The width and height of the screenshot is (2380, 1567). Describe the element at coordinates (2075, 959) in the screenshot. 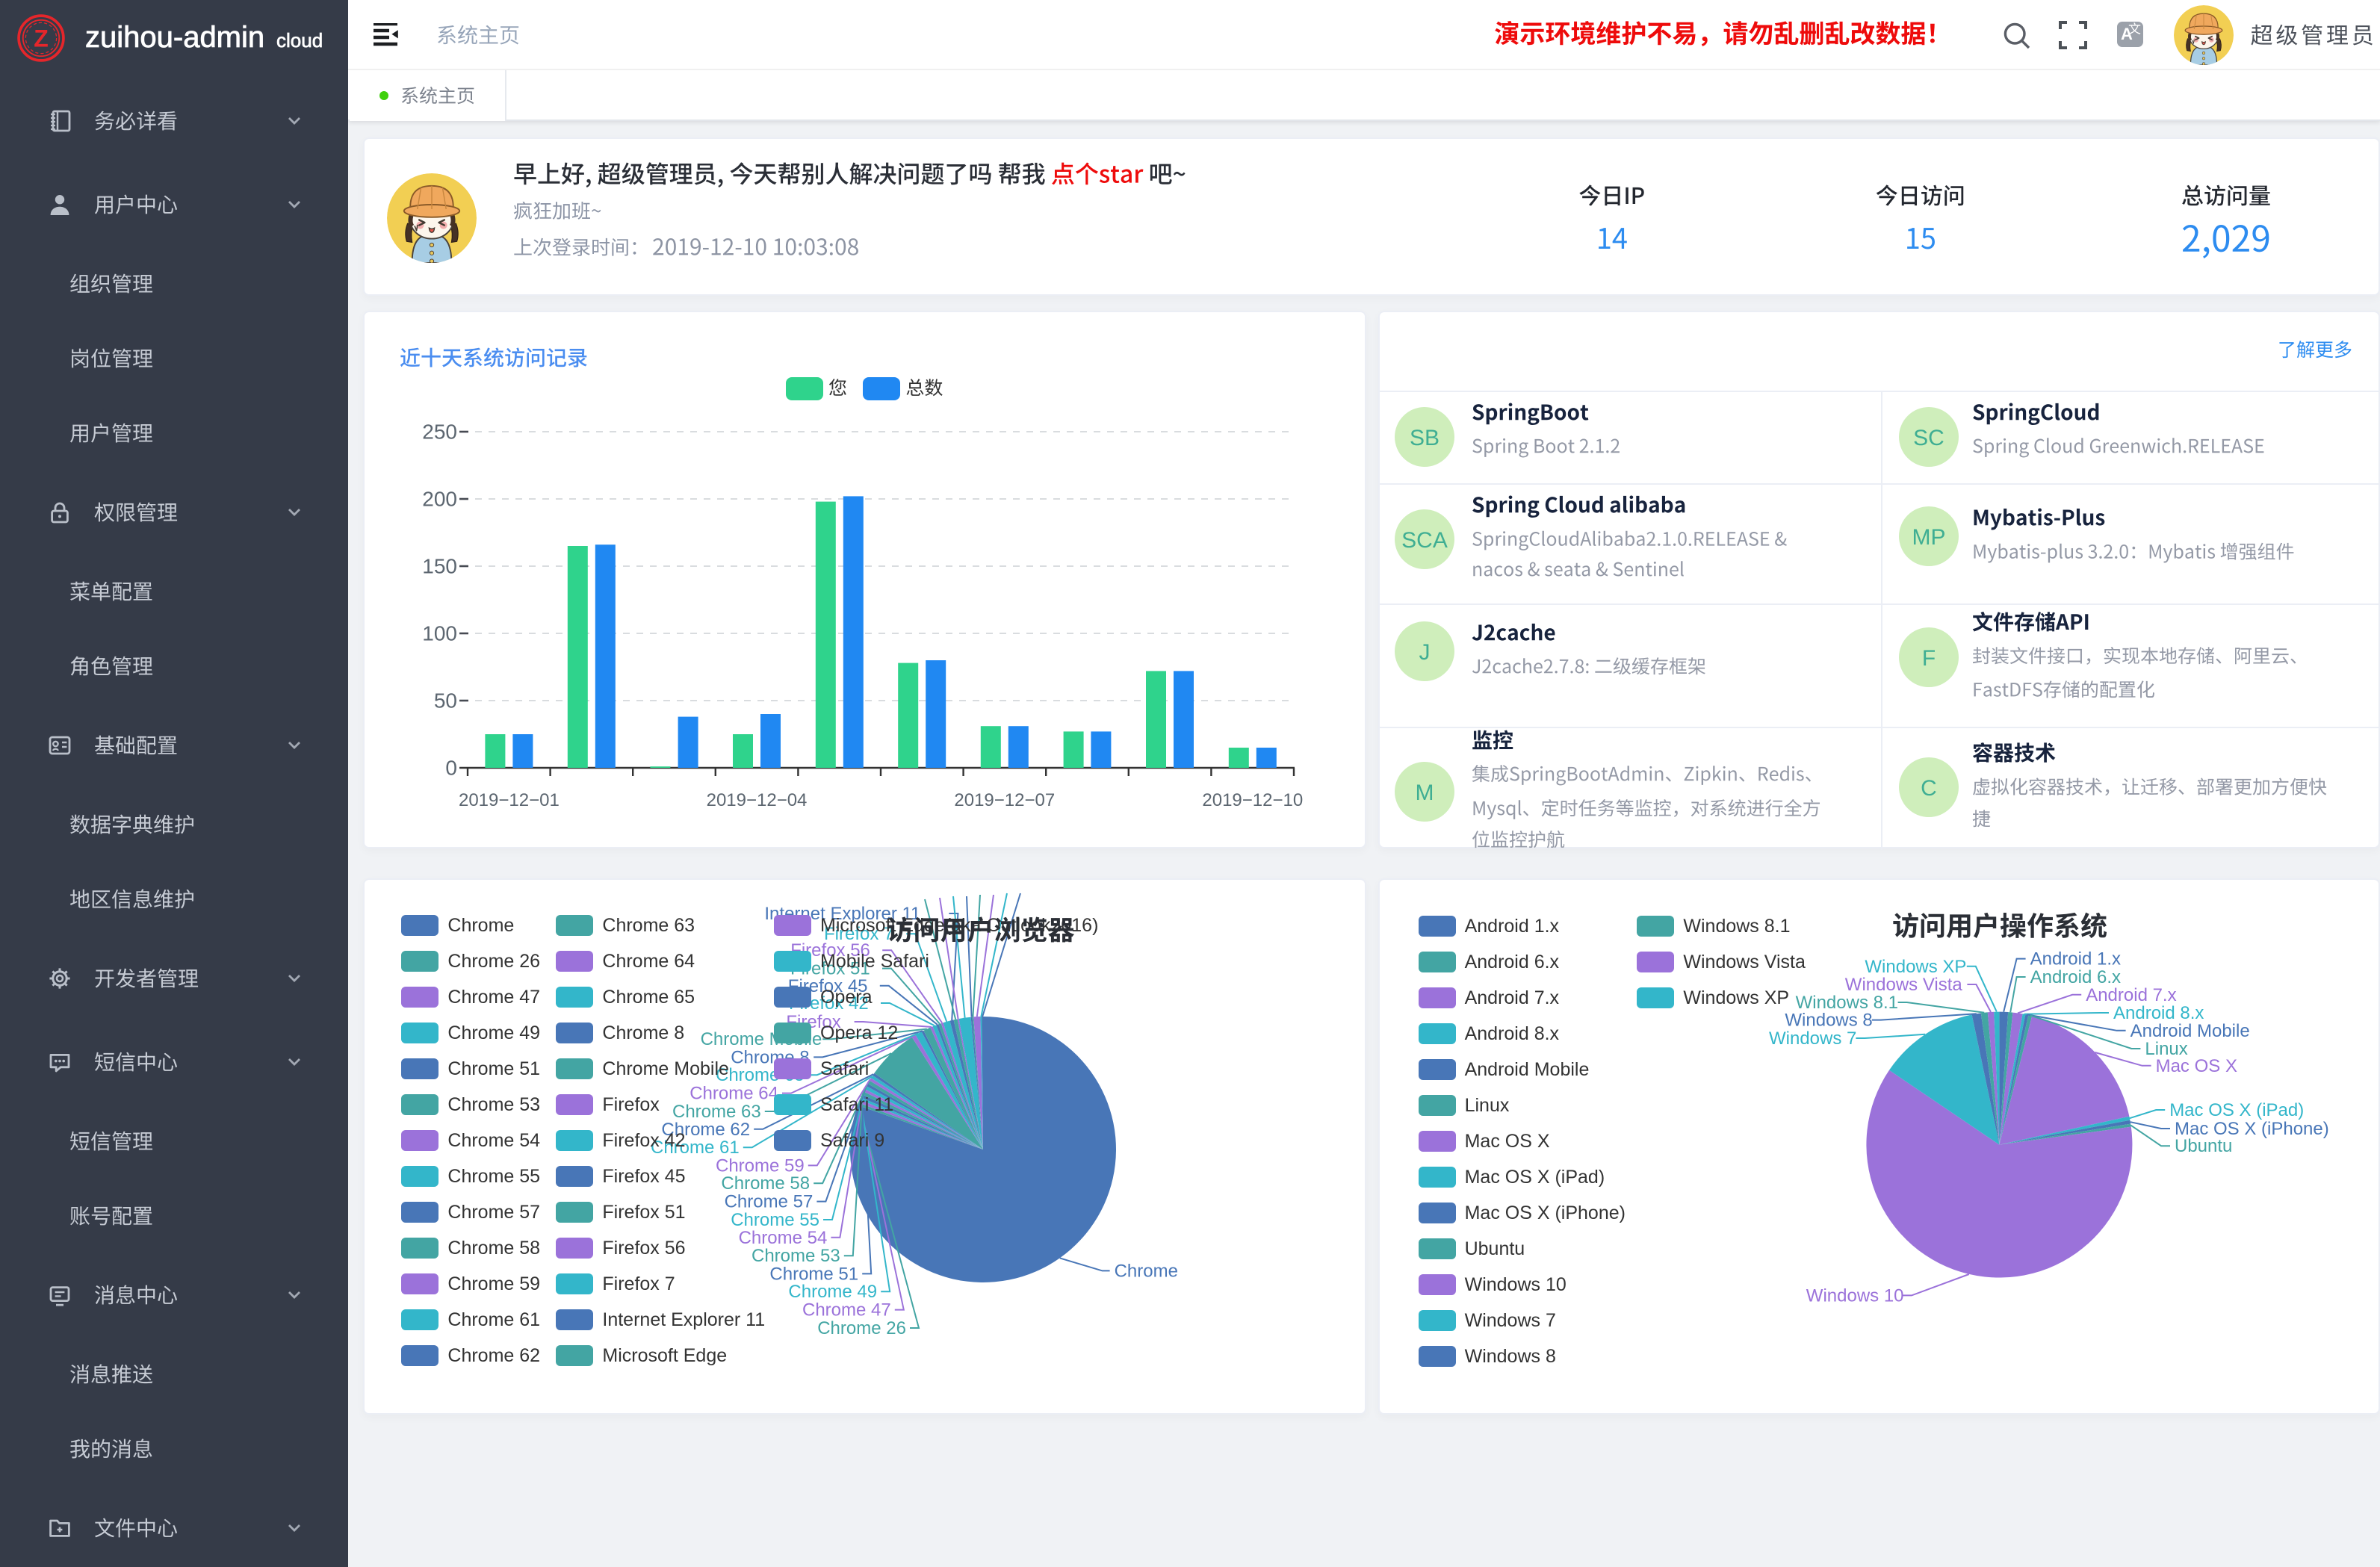

I see `svg-text: Android 1.x` at that location.